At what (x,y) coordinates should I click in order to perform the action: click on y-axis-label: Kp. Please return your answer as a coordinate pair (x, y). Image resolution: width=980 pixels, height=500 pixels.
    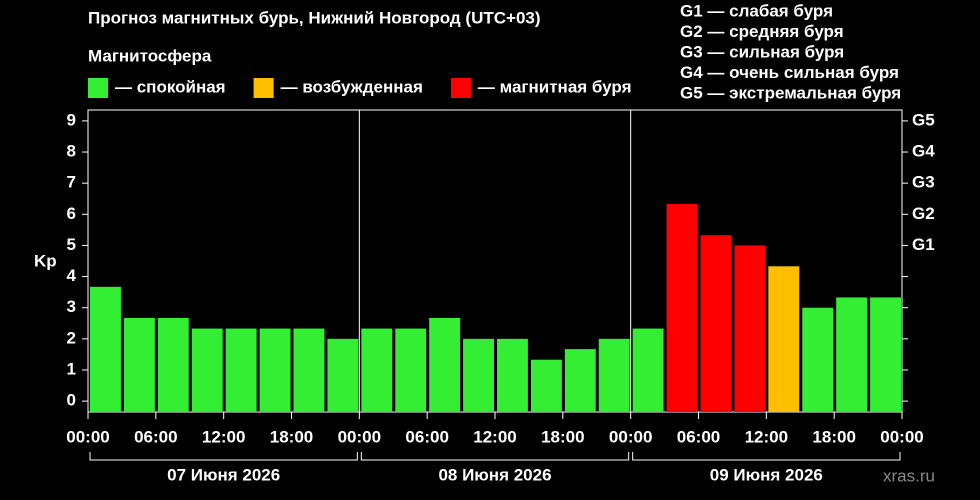
    Looking at the image, I should click on (45, 260).